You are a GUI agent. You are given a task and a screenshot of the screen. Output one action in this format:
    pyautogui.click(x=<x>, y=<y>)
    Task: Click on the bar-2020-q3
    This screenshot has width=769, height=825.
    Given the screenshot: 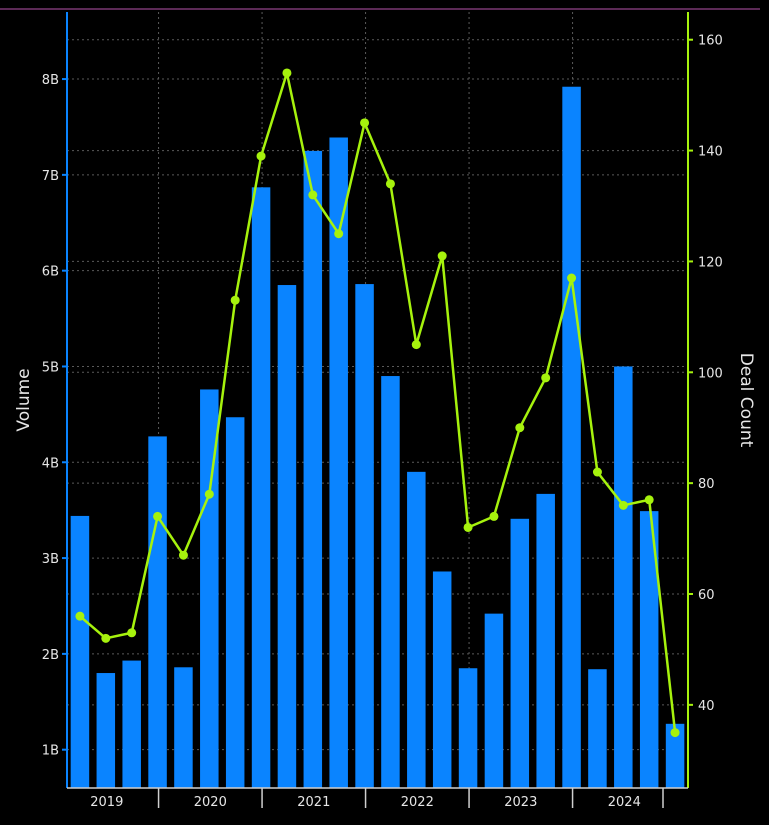 What is the action you would take?
    pyautogui.click(x=235, y=602)
    